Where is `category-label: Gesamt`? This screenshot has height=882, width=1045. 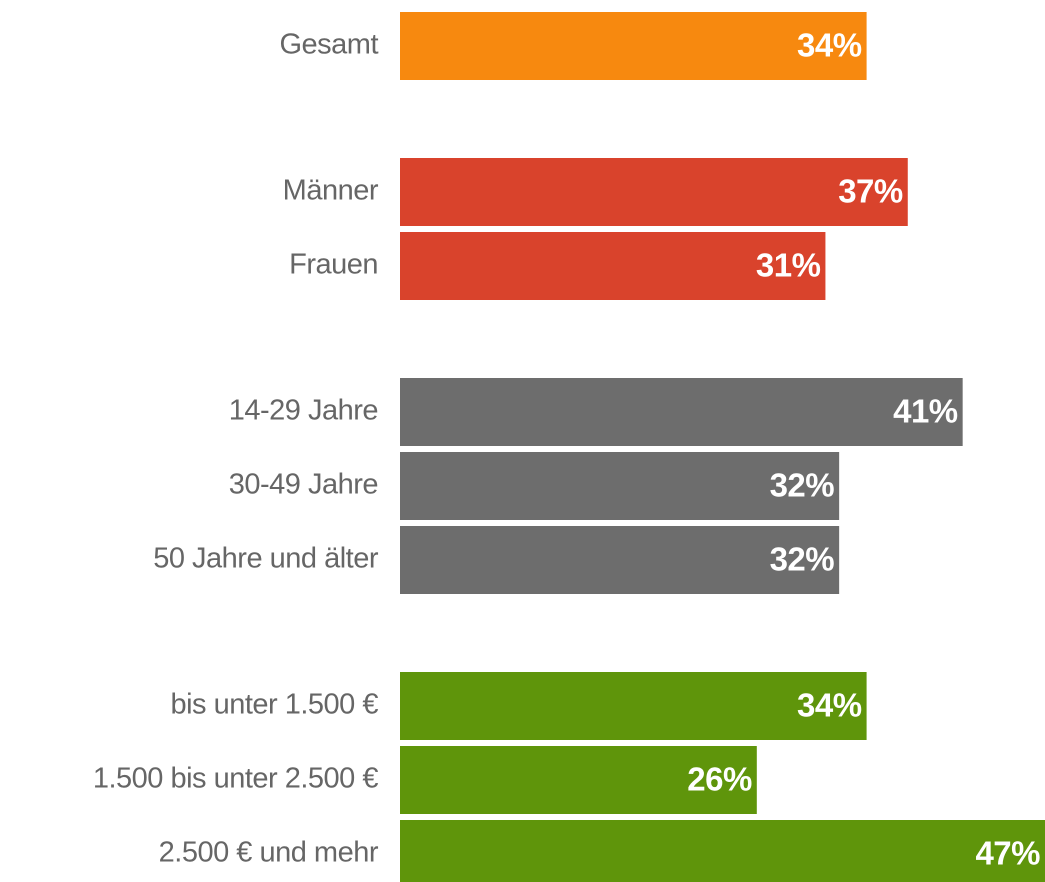 category-label: Gesamt is located at coordinates (328, 45).